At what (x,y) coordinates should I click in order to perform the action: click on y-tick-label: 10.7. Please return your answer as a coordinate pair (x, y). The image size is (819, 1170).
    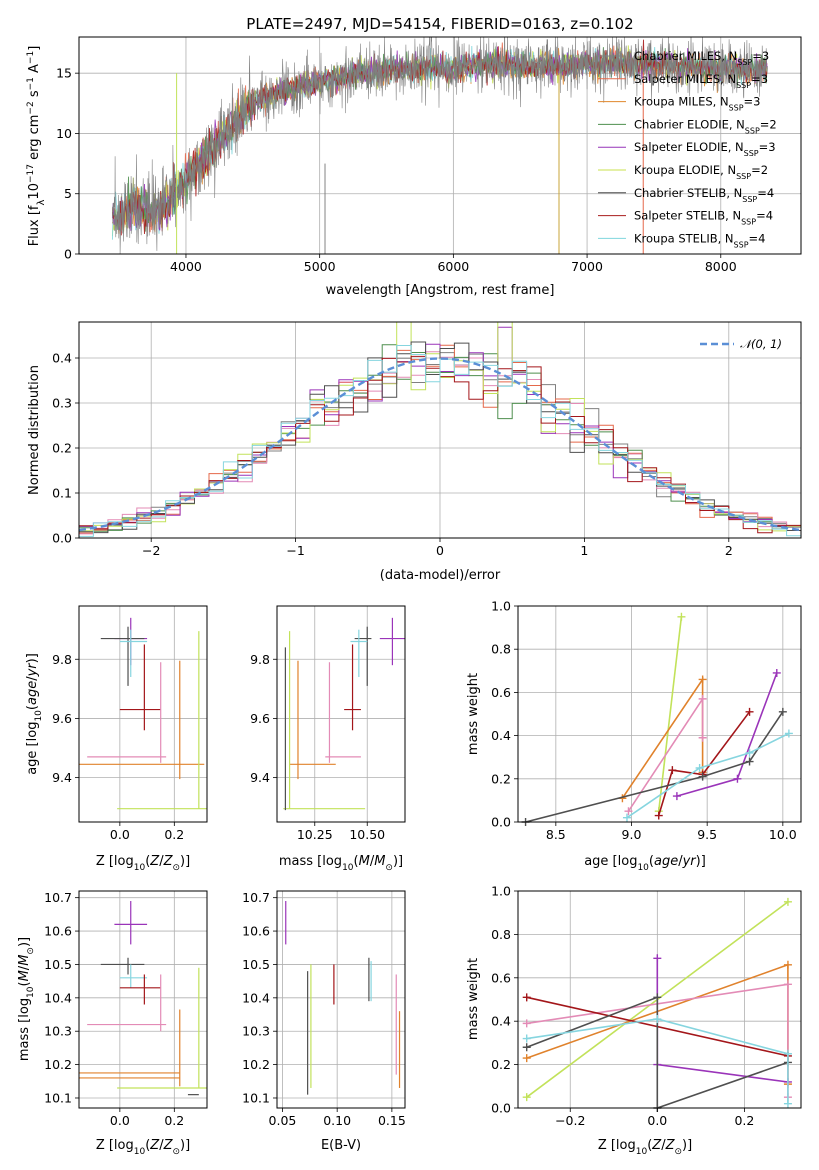
    Looking at the image, I should click on (256, 897).